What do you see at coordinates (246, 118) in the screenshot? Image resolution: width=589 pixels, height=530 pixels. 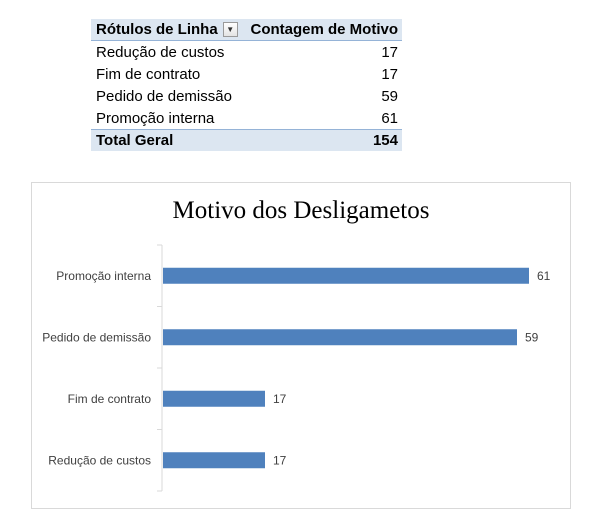 I see `pivot-row: Promoção interna 61` at bounding box center [246, 118].